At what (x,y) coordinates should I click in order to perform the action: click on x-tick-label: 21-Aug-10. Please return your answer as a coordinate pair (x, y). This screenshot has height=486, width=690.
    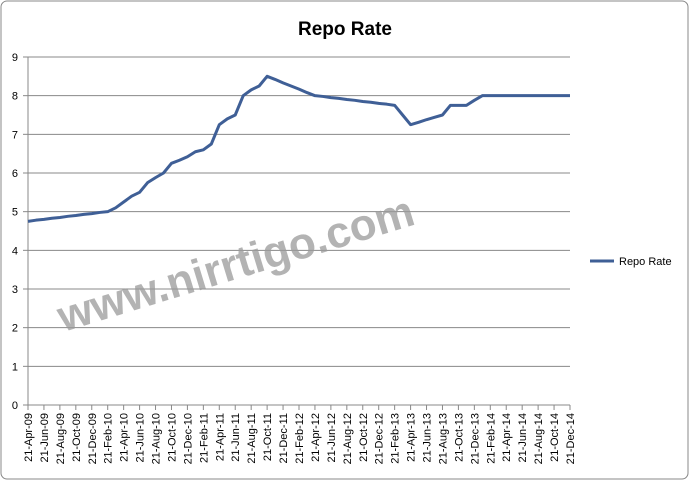
    Looking at the image, I should click on (157, 438).